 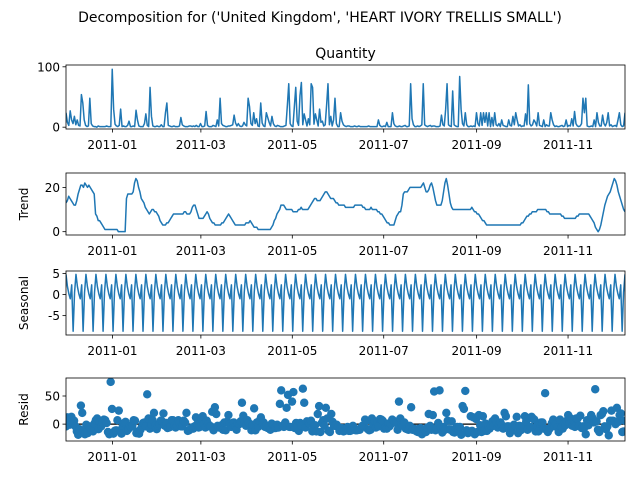 What do you see at coordinates (345, 54) in the screenshot?
I see `observed-title: Quantity` at bounding box center [345, 54].